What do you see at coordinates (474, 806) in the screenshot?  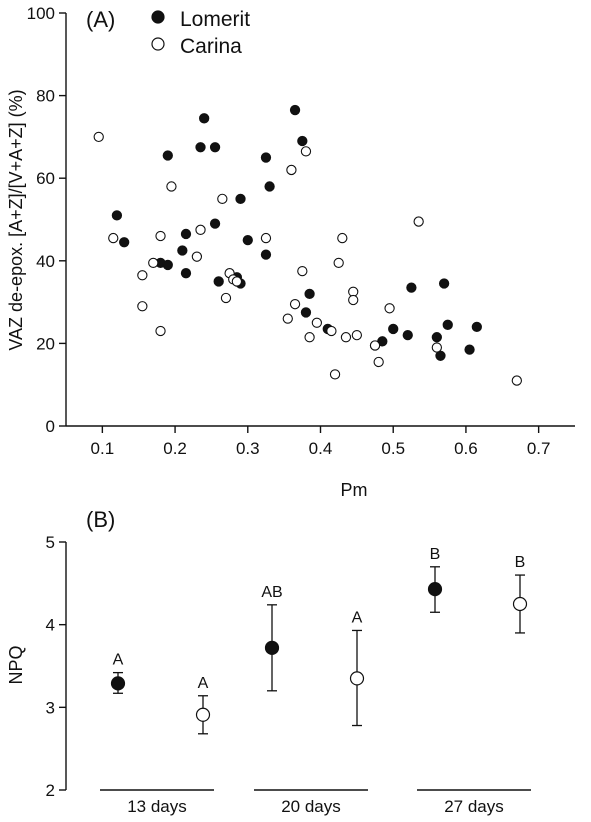 I see `group-label: 27 days` at bounding box center [474, 806].